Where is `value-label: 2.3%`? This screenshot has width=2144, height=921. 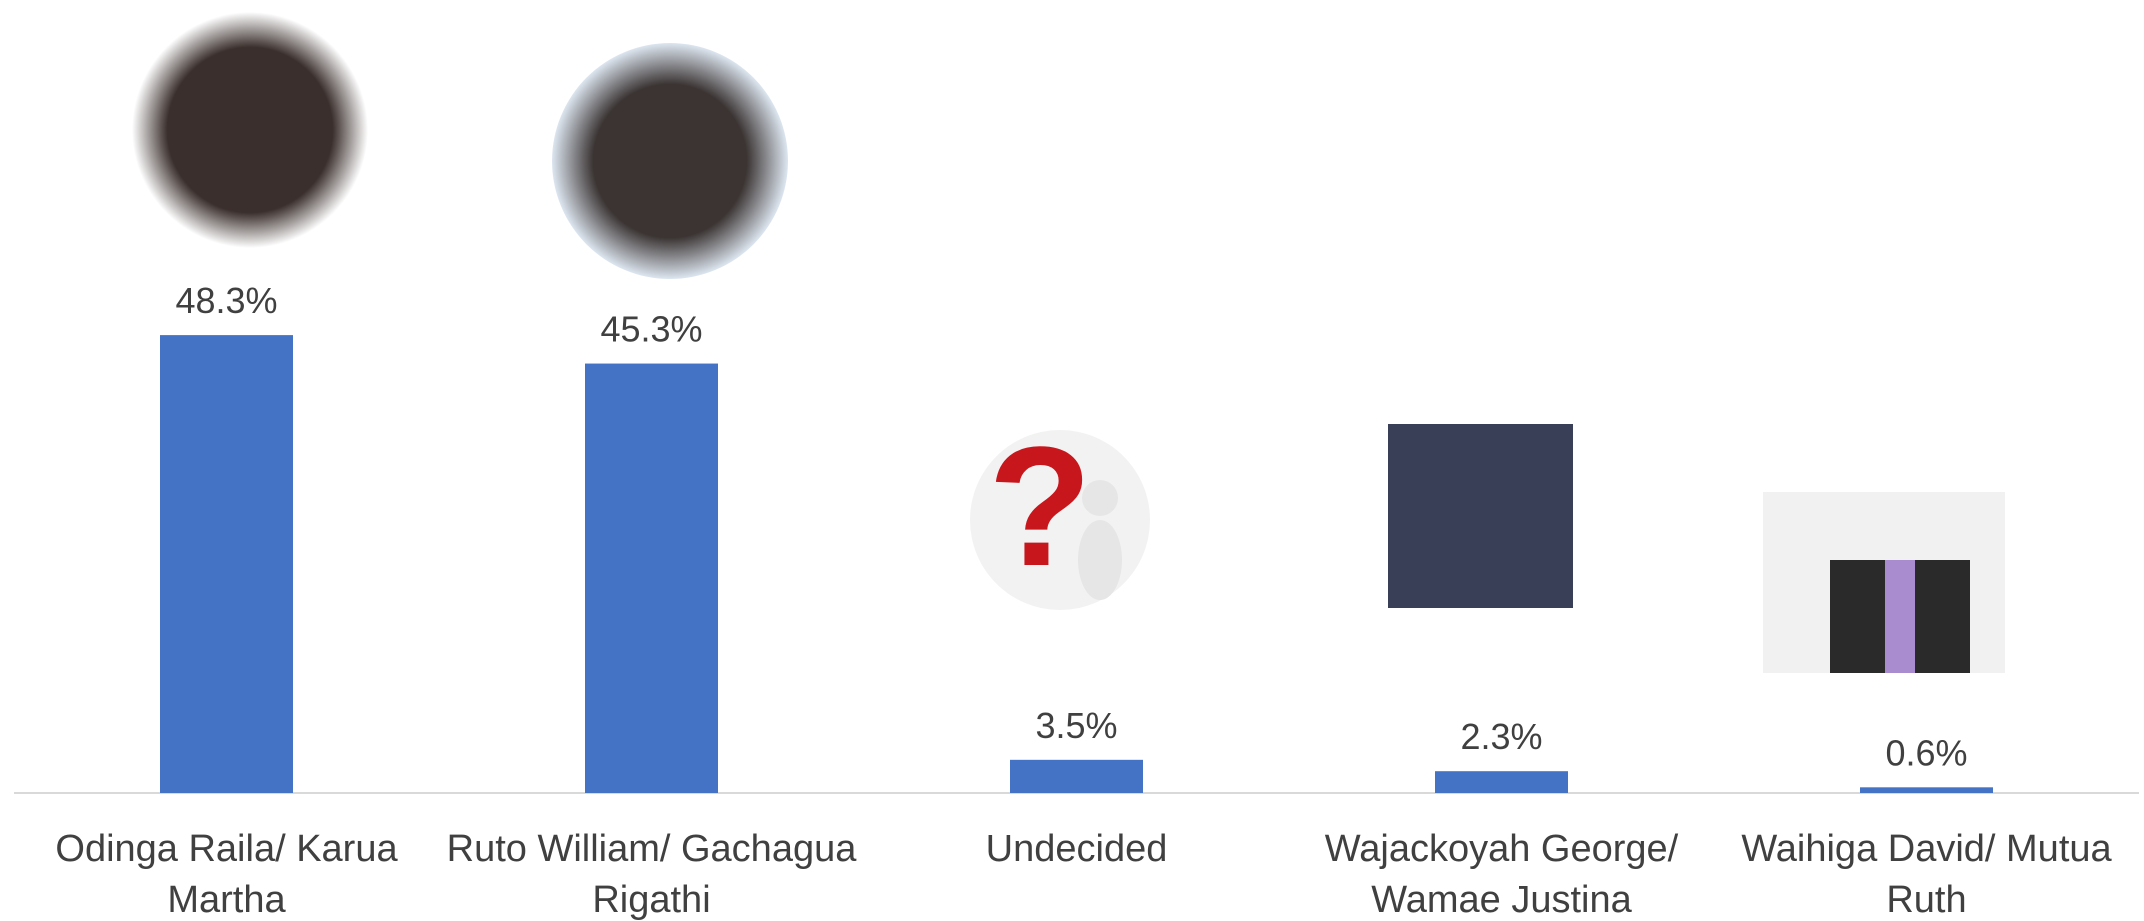
value-label: 2.3% is located at coordinates (1501, 736).